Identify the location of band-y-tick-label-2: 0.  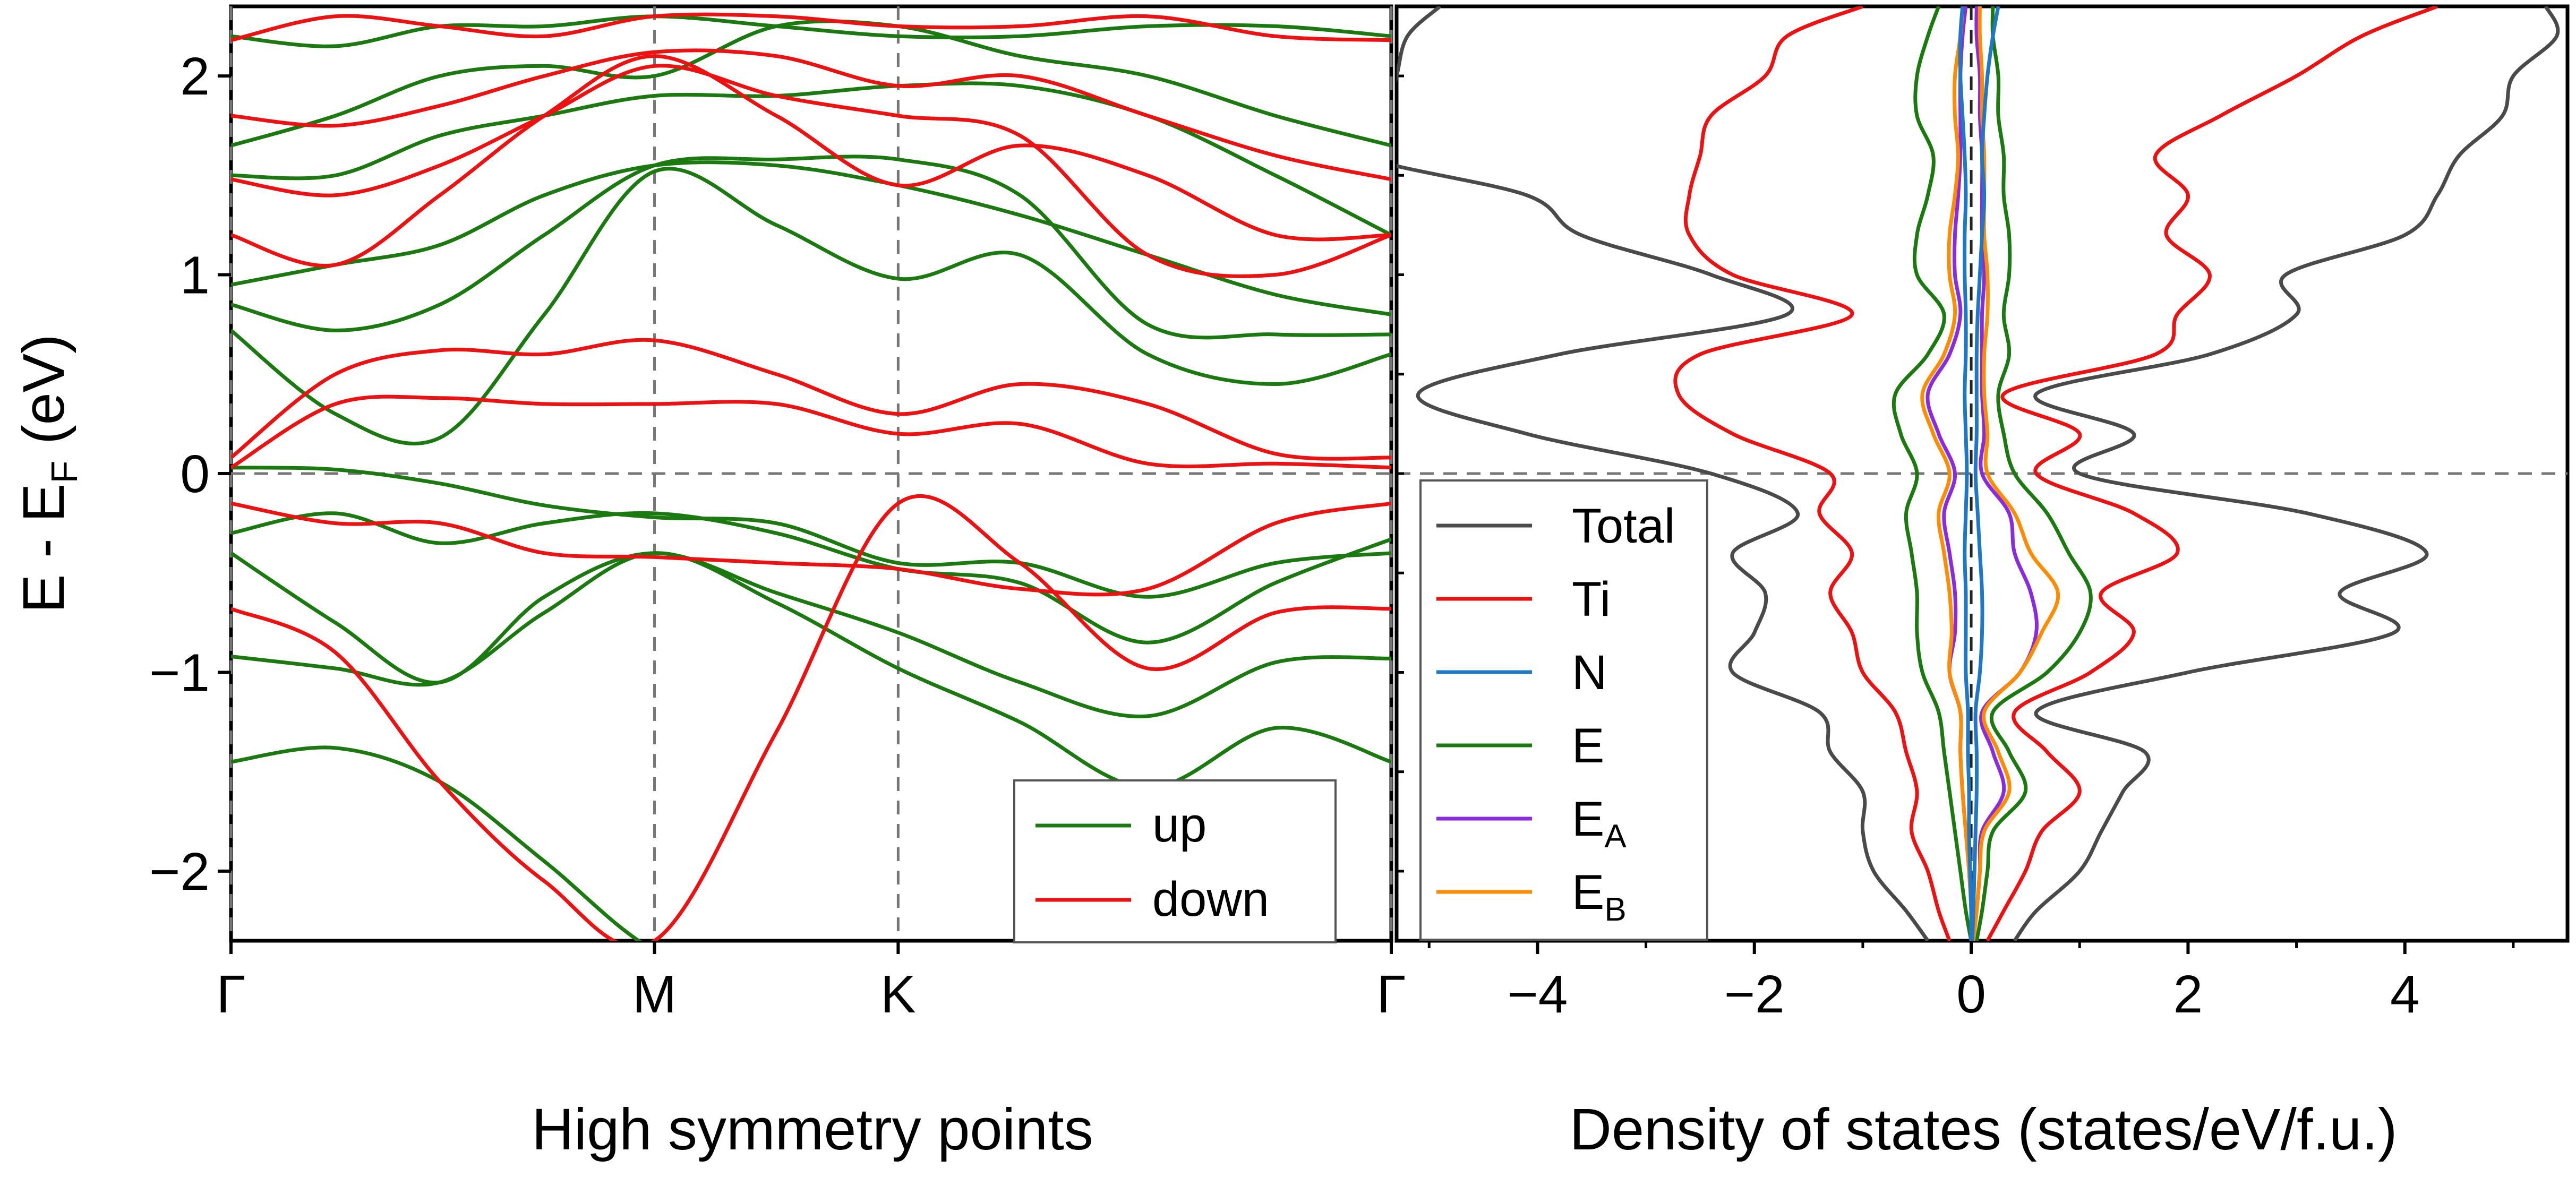
(195, 474).